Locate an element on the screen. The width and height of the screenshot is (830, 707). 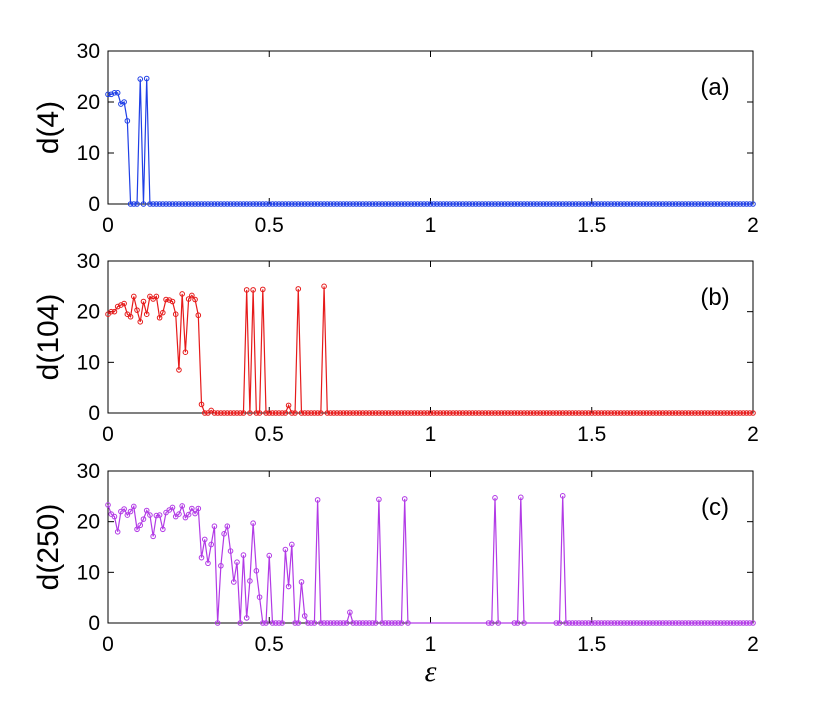
x-tick-label: 0.5 is located at coordinates (269, 644).